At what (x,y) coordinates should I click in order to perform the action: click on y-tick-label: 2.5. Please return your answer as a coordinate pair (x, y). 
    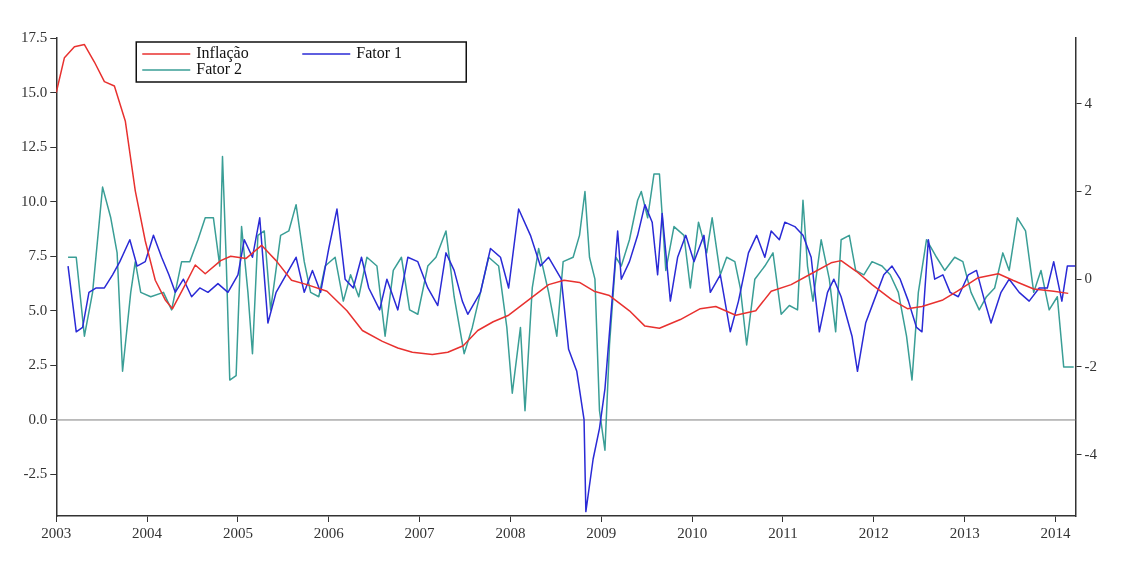
    Looking at the image, I should click on (38, 364).